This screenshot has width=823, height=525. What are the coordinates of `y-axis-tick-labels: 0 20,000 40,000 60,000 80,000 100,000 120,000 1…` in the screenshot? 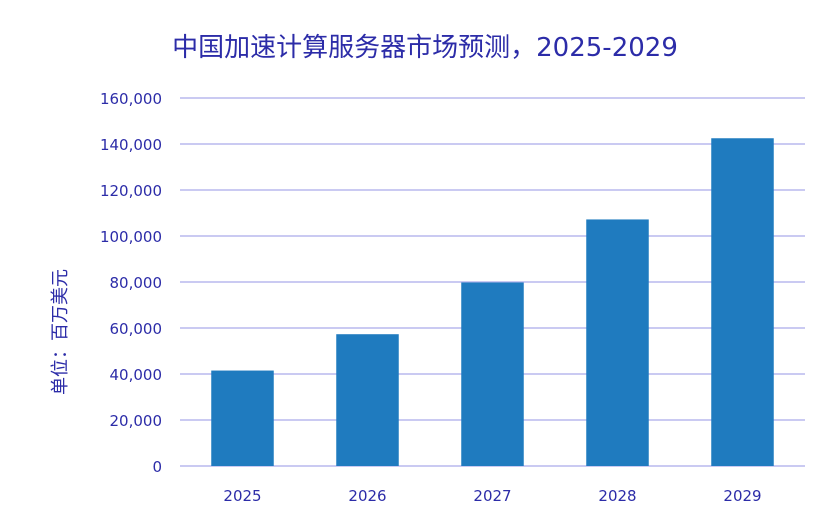 It's located at (131, 283).